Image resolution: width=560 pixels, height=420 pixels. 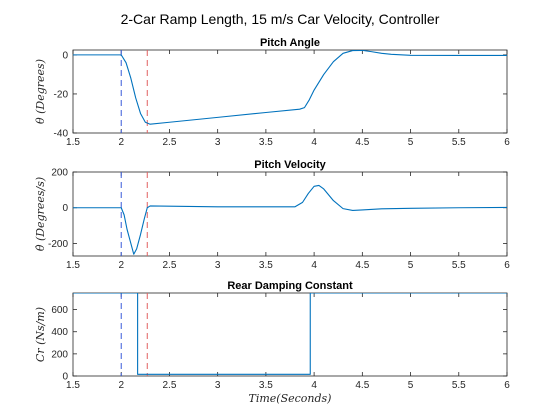 What do you see at coordinates (59, 310) in the screenshot?
I see `y-tick-label: 600` at bounding box center [59, 310].